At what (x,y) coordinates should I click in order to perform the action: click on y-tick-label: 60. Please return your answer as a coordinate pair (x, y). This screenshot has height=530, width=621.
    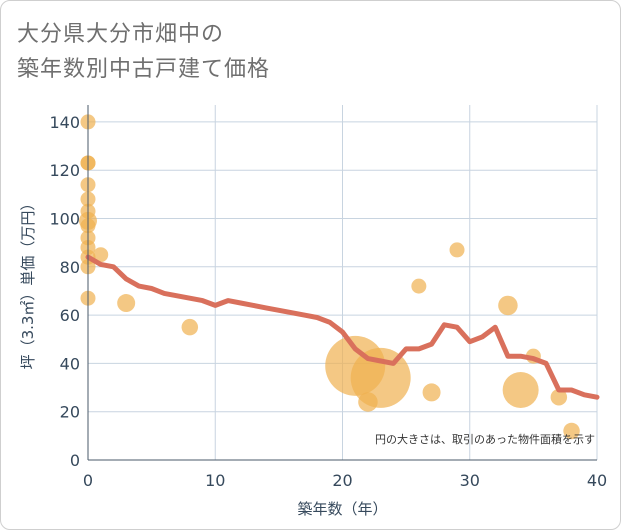
    Looking at the image, I should click on (70, 315).